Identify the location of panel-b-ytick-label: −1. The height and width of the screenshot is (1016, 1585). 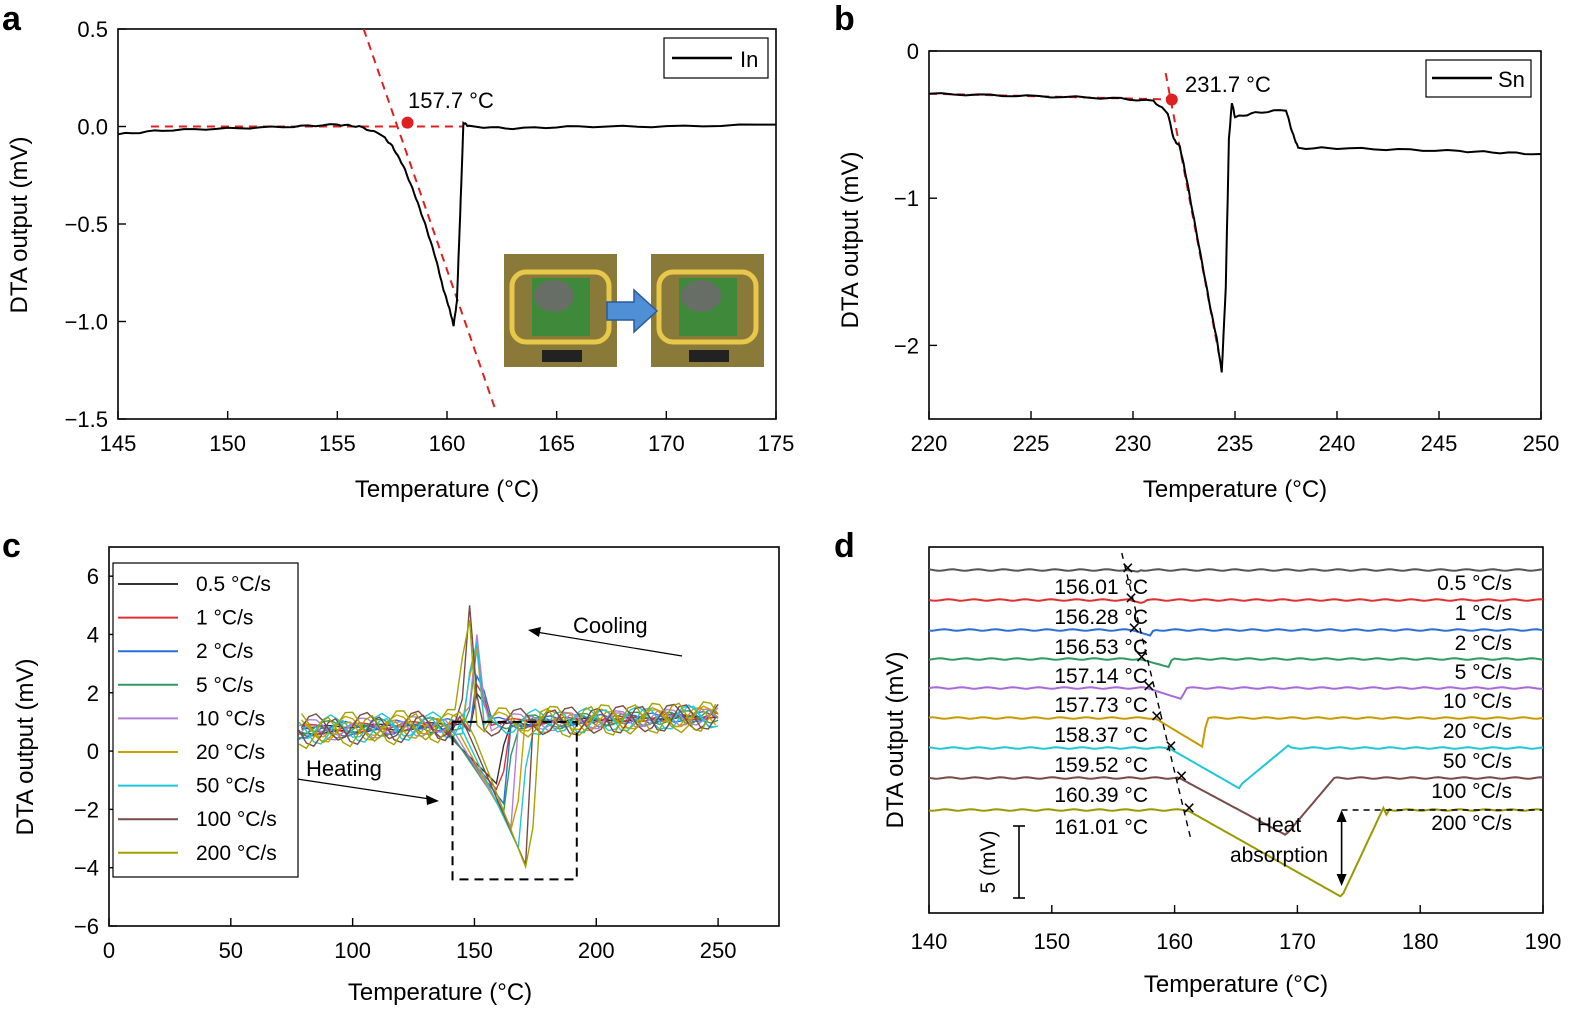
(906, 198).